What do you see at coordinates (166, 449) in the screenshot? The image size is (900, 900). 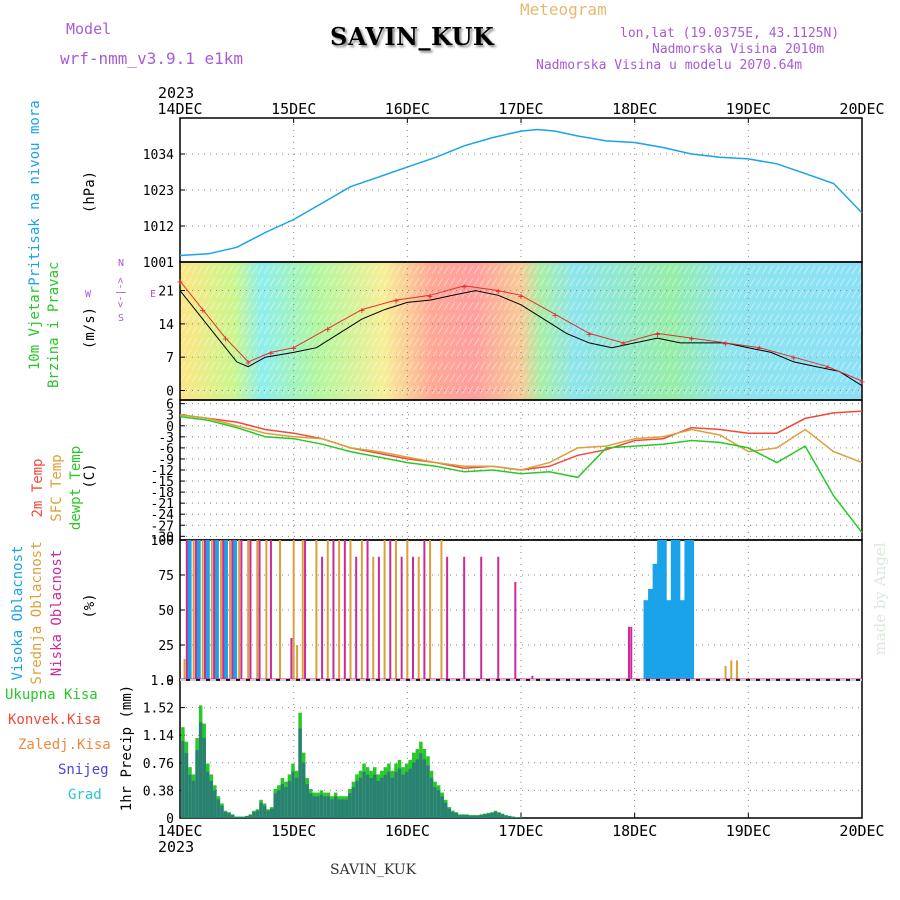 I see `temp-ytick-label: -6` at bounding box center [166, 449].